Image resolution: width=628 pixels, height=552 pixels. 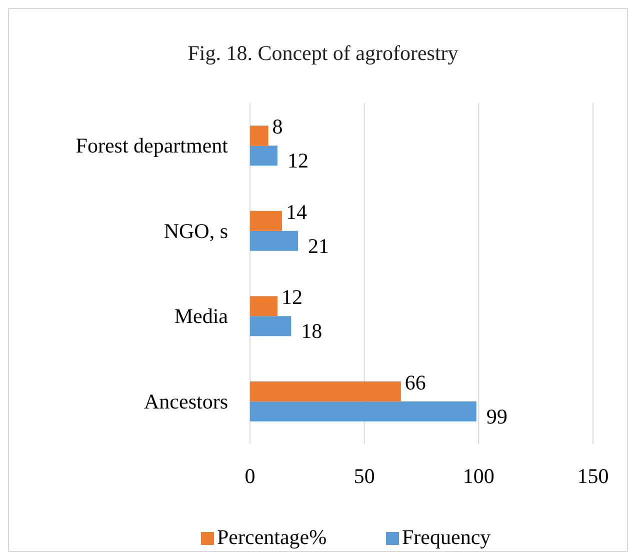 What do you see at coordinates (201, 316) in the screenshot?
I see `y-tick-label: Media` at bounding box center [201, 316].